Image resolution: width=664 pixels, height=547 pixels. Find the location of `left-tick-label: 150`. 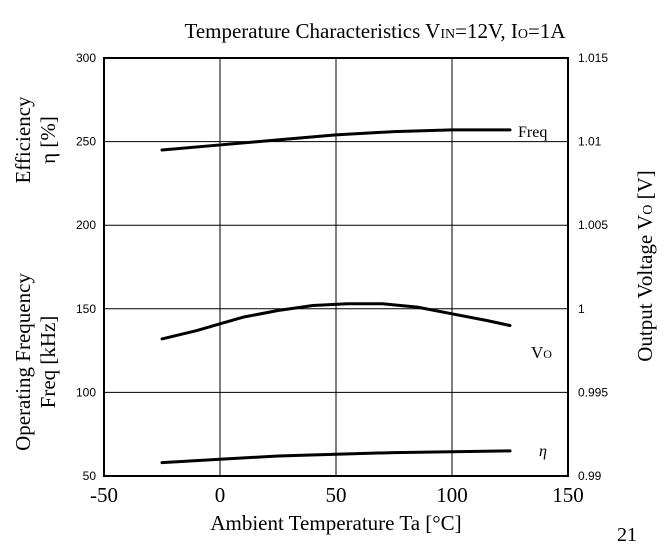

left-tick-label: 150 is located at coordinates (86, 309).